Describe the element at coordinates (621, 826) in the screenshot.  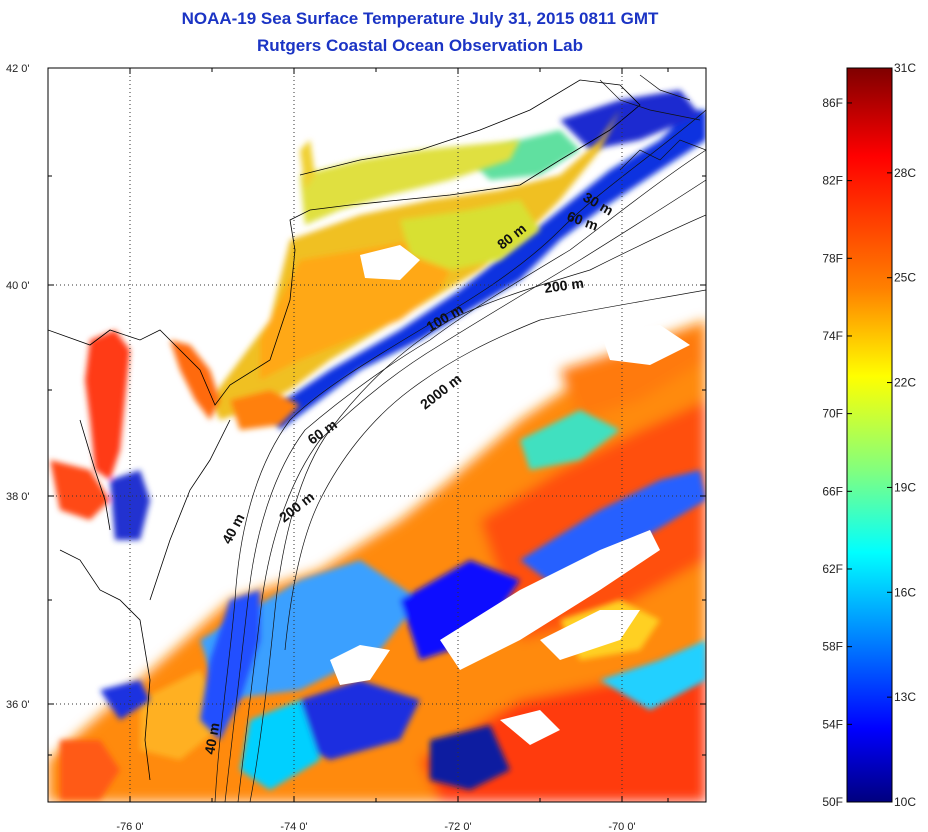
I see `lon-label-70: -70 0'` at that location.